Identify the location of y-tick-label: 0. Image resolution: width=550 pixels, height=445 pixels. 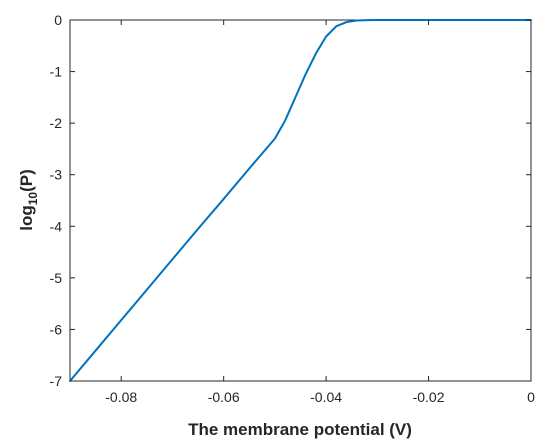
(58, 20).